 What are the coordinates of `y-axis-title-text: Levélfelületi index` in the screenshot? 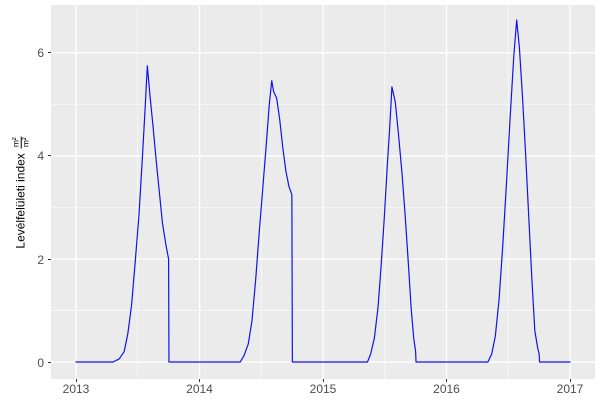 It's located at (21, 200).